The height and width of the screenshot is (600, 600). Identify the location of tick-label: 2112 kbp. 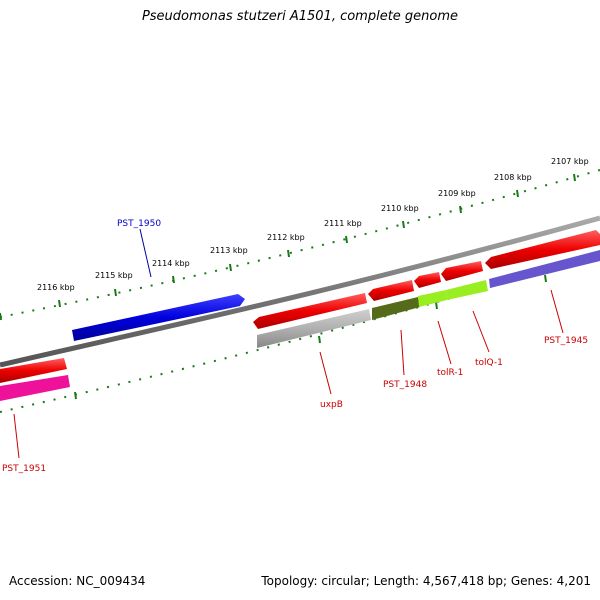
(286, 237).